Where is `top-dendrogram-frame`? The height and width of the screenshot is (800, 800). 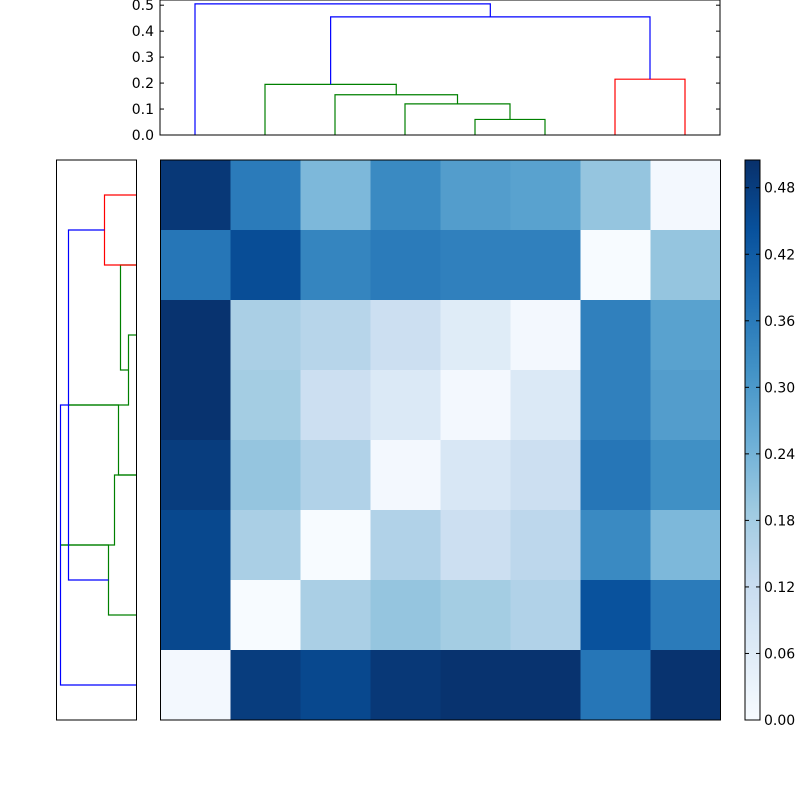
top-dendrogram-frame is located at coordinates (440, 68).